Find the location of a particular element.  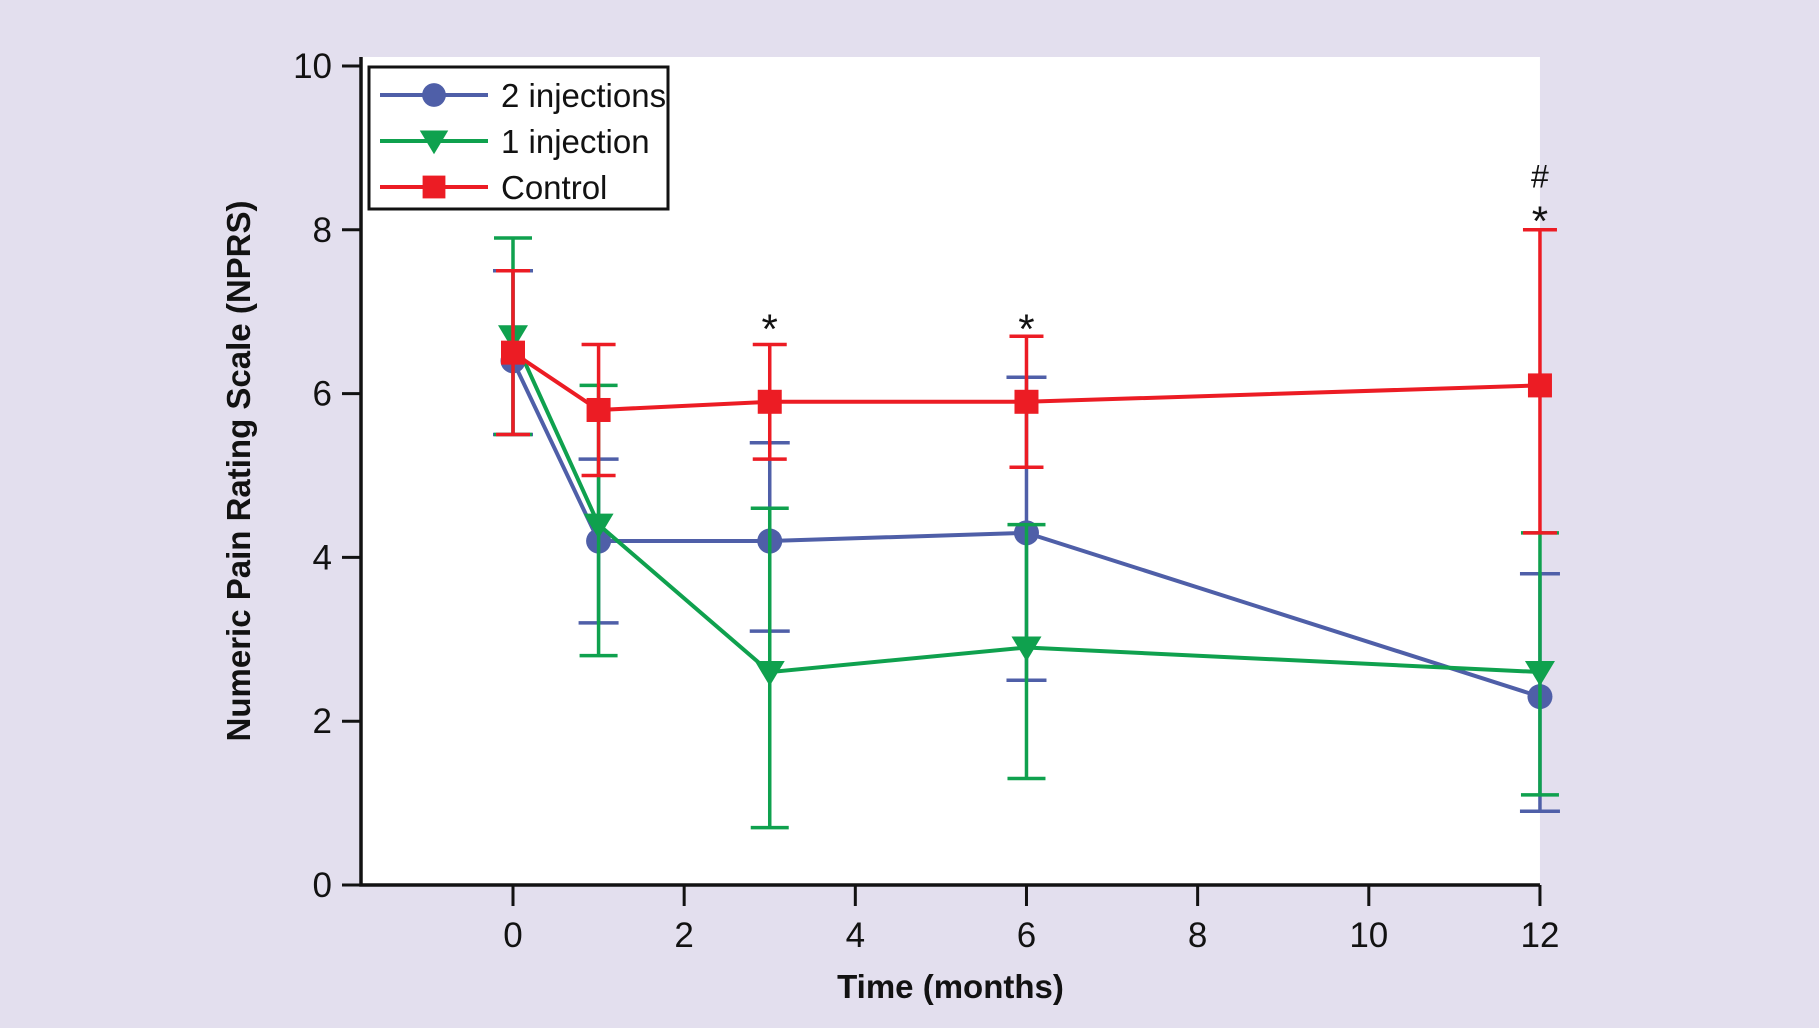

y-tick-label: 2 is located at coordinates (322, 721).